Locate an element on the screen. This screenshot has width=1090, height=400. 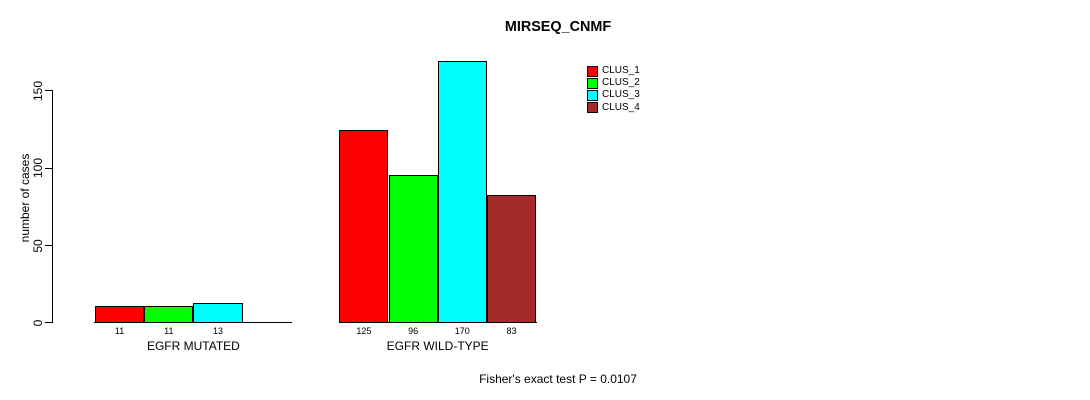
legend-item-clus_1: CLUS_1 is located at coordinates (613, 71).